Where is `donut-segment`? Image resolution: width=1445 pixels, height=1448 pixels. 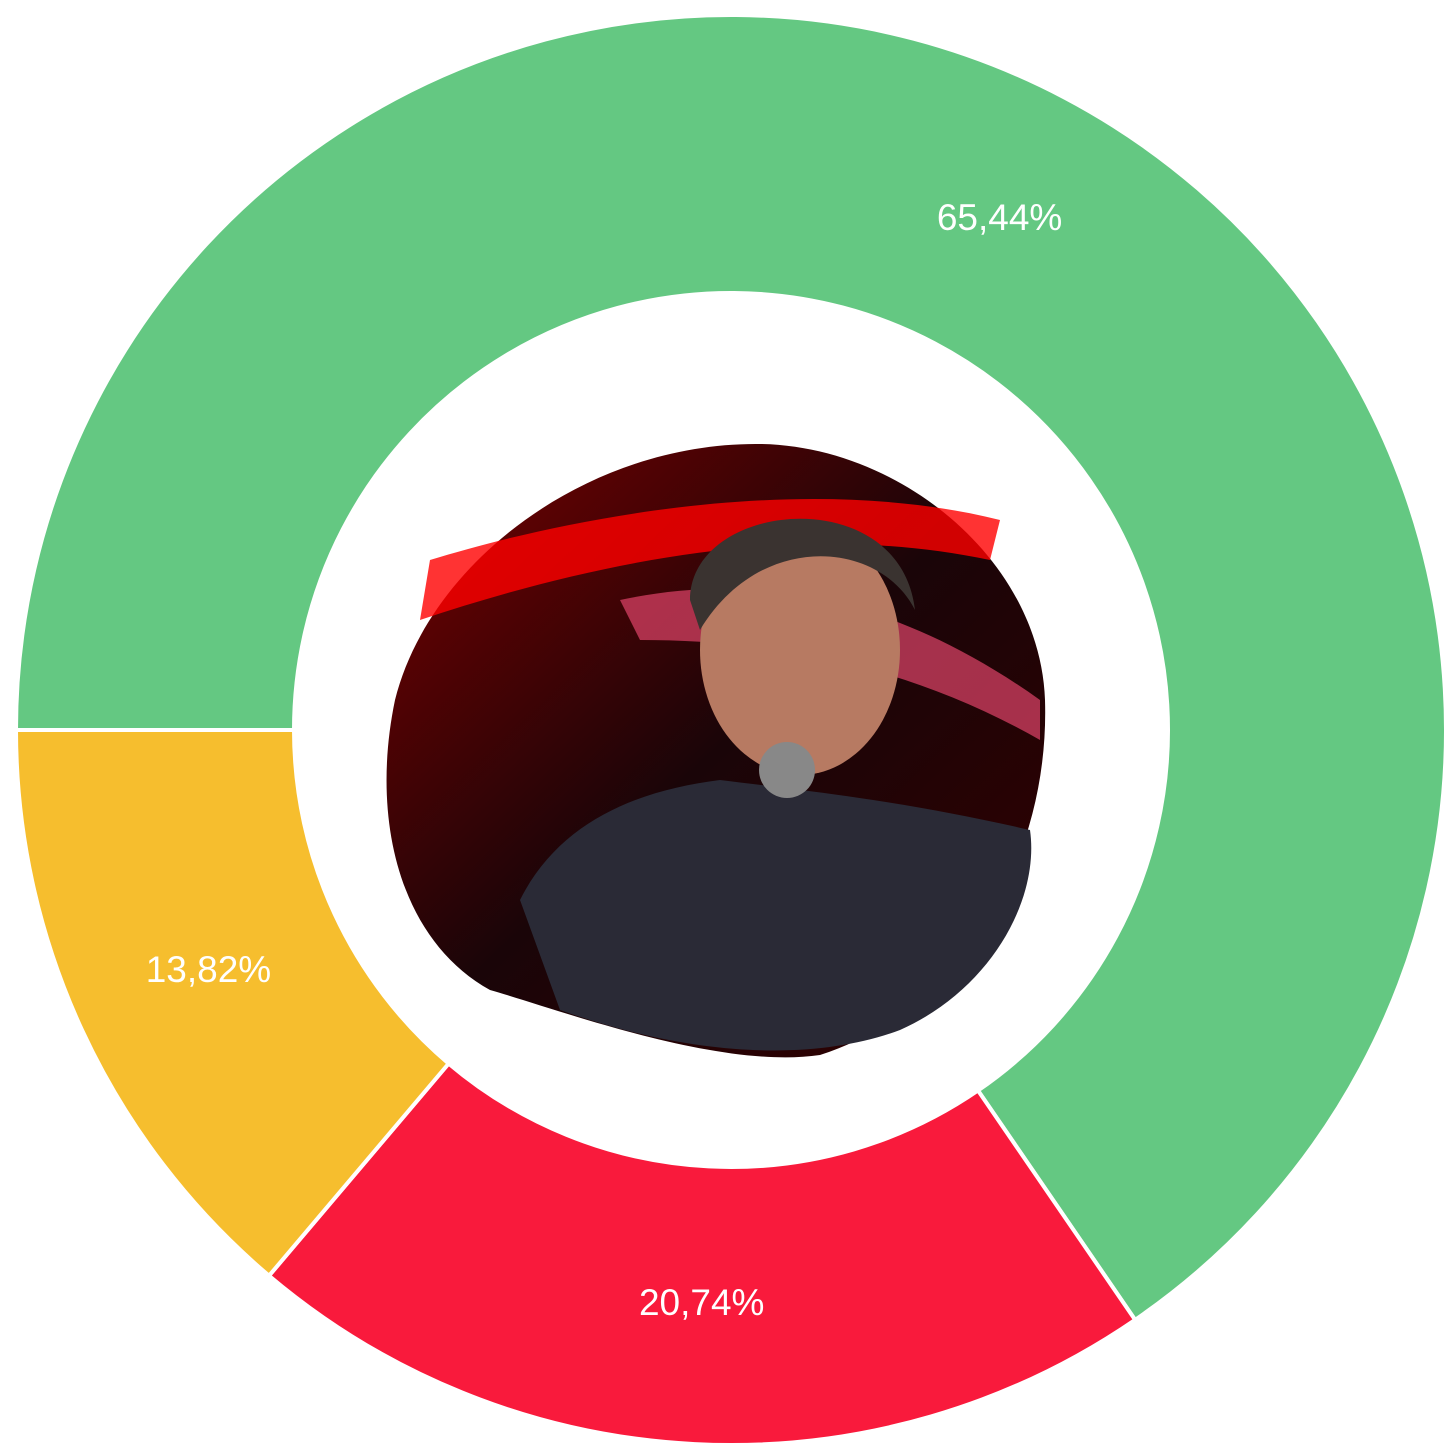 donut-segment is located at coordinates (232, 1003).